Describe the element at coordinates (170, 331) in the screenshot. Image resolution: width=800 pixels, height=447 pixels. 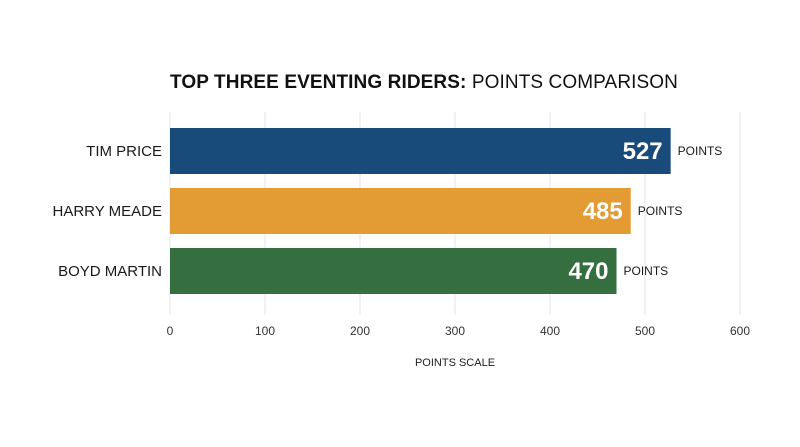
I see `x-tick-label: 0` at that location.